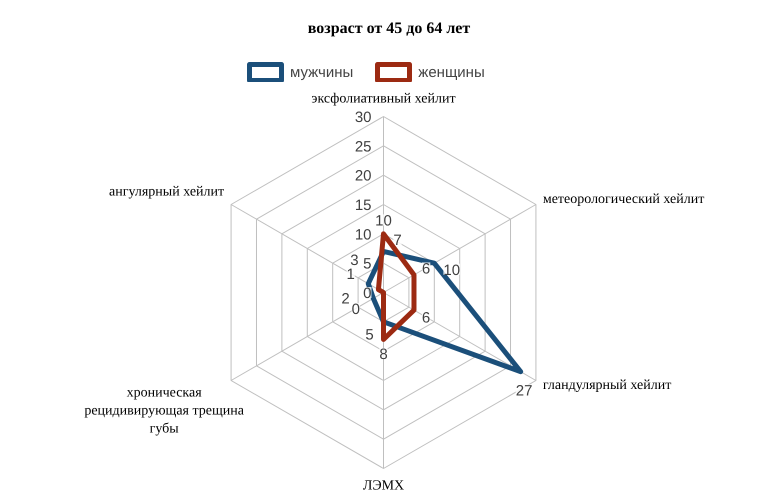 This screenshot has height=499, width=777. Describe the element at coordinates (623, 199) in the screenshot. I see `spoke-label: метеорологический хейлит` at that location.